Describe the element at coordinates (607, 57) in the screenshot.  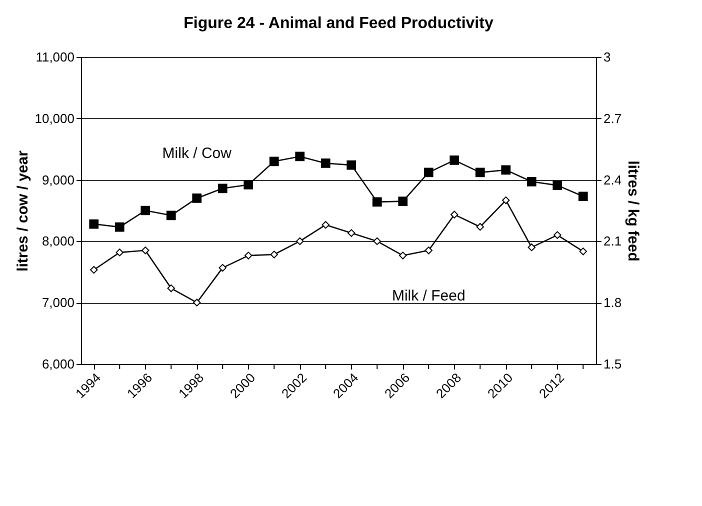
I see `y2-tick-label: 3` at that location.